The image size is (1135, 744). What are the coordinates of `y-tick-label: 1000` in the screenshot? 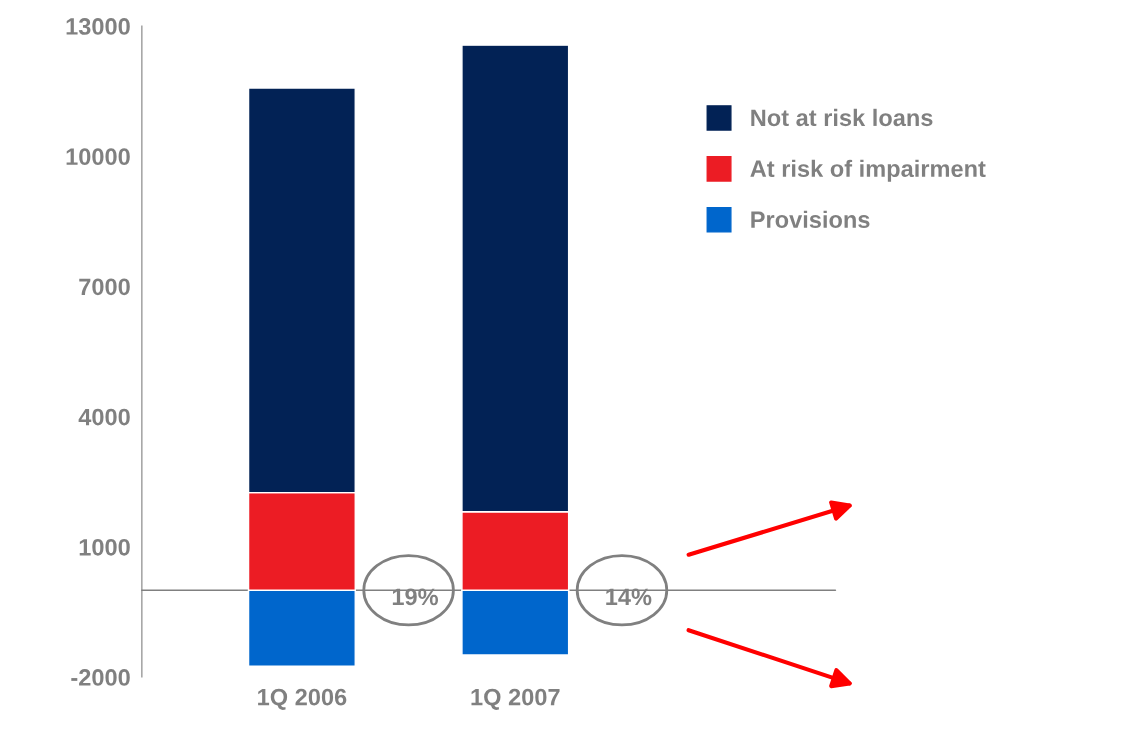 It's located at (104, 547).